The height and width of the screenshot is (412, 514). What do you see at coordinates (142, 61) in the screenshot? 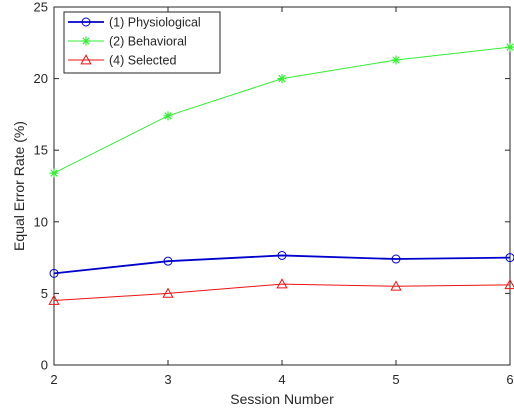
I see `legend-label: (4) Selected` at bounding box center [142, 61].